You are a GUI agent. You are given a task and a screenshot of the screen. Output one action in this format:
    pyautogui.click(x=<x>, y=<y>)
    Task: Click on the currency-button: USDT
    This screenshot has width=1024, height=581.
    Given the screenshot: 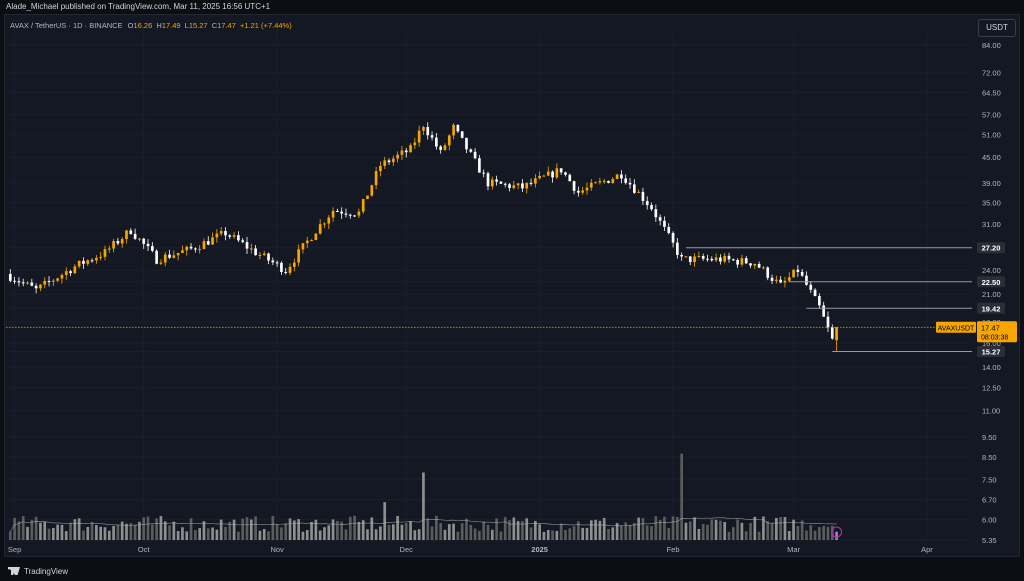 What is the action you would take?
    pyautogui.click(x=997, y=28)
    